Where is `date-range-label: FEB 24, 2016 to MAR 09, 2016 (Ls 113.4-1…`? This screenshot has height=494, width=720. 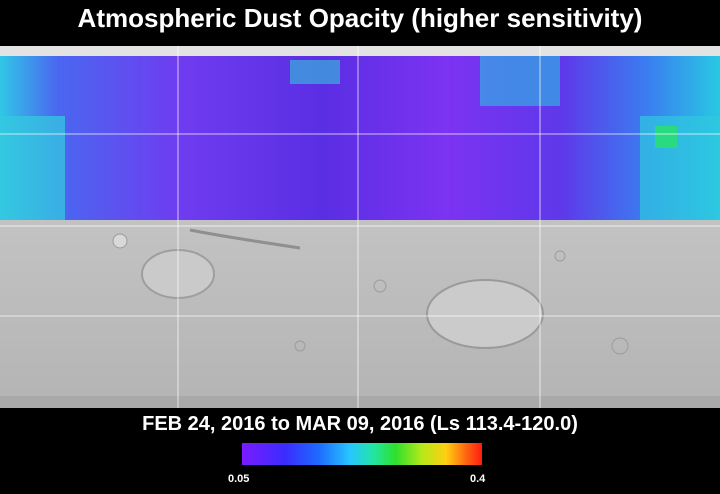 date-range-label: FEB 24, 2016 to MAR 09, 2016 (Ls 113.4-1… is located at coordinates (360, 424).